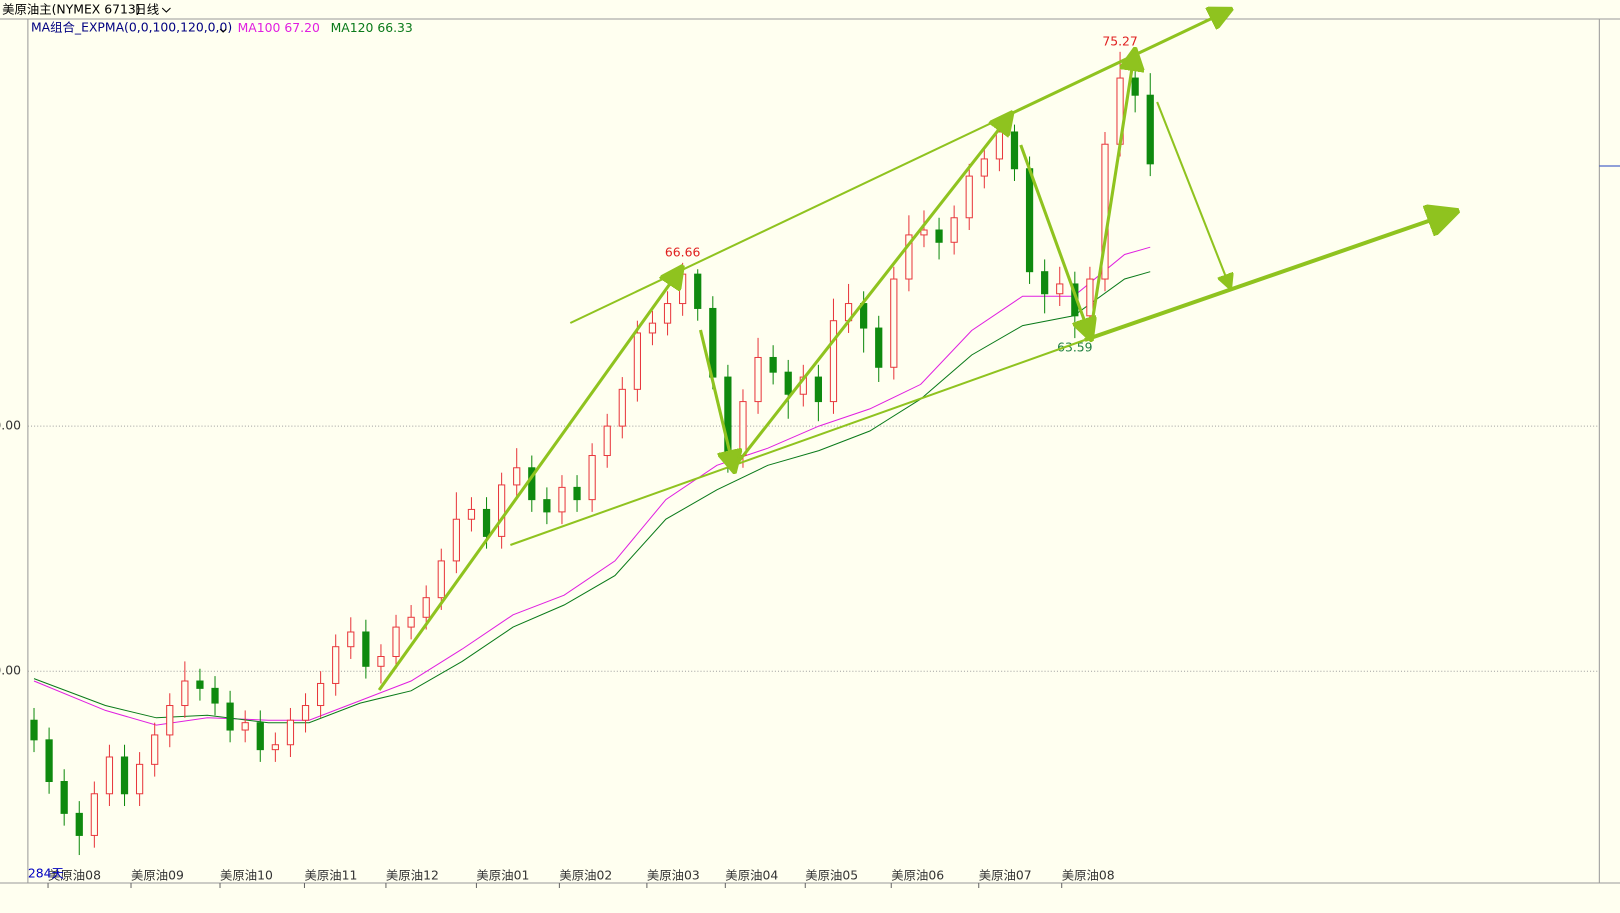  Describe the element at coordinates (301, 28) in the screenshot. I see `legend-value: 67.20` at that location.